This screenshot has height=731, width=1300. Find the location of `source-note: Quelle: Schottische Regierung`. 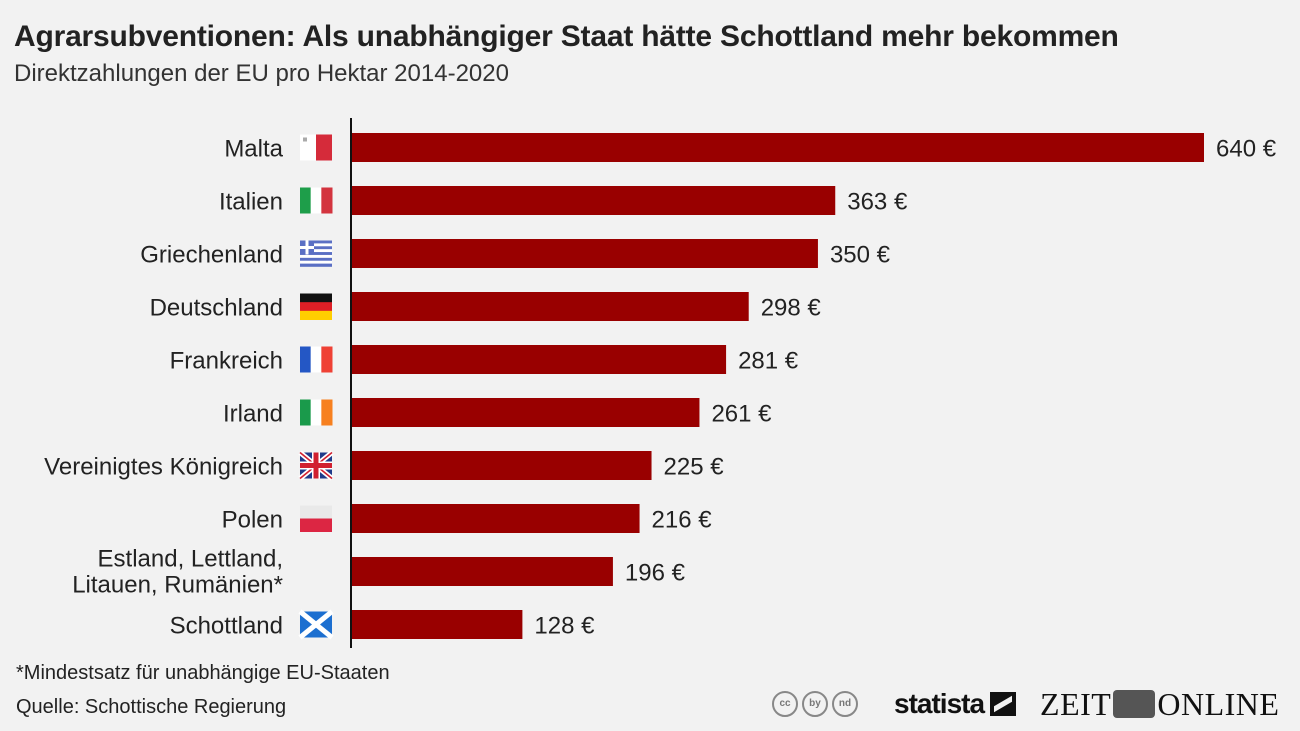

source-note: Quelle: Schottische Regierung is located at coordinates (151, 707).